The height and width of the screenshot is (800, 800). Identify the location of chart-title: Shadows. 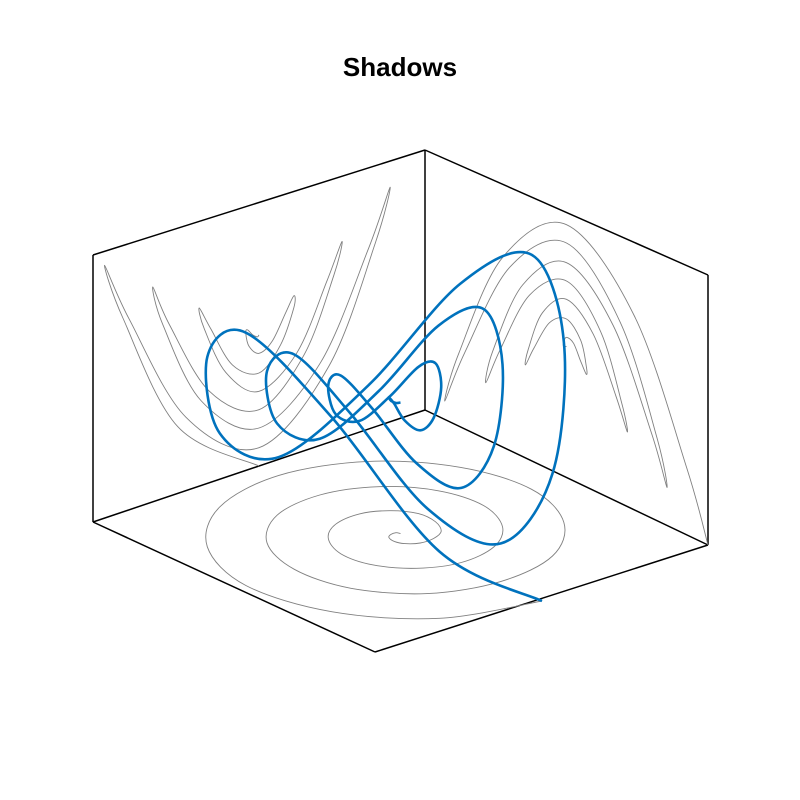
(400, 67).